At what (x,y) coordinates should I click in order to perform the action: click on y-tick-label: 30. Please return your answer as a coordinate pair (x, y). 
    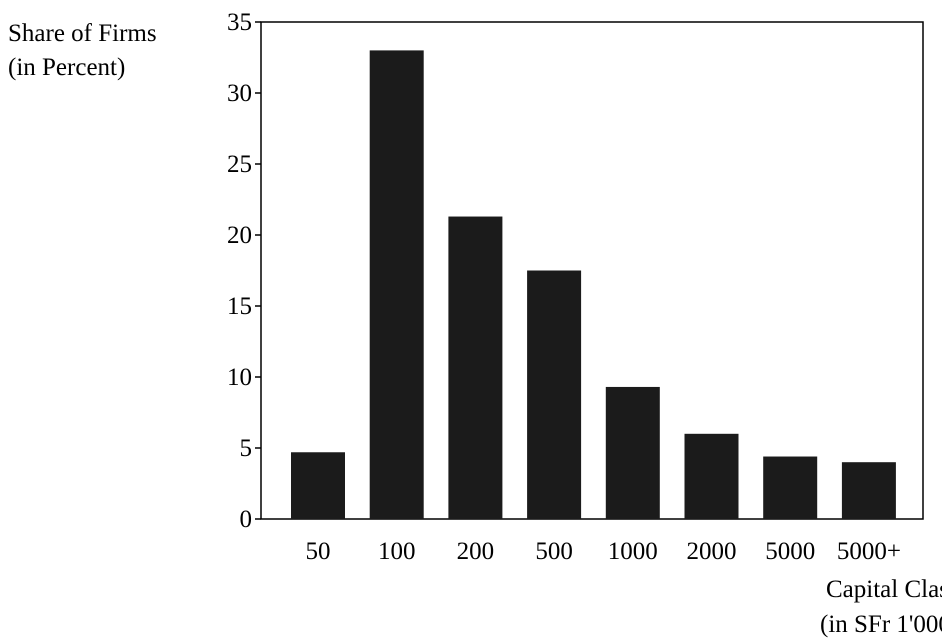
    Looking at the image, I should click on (239, 93).